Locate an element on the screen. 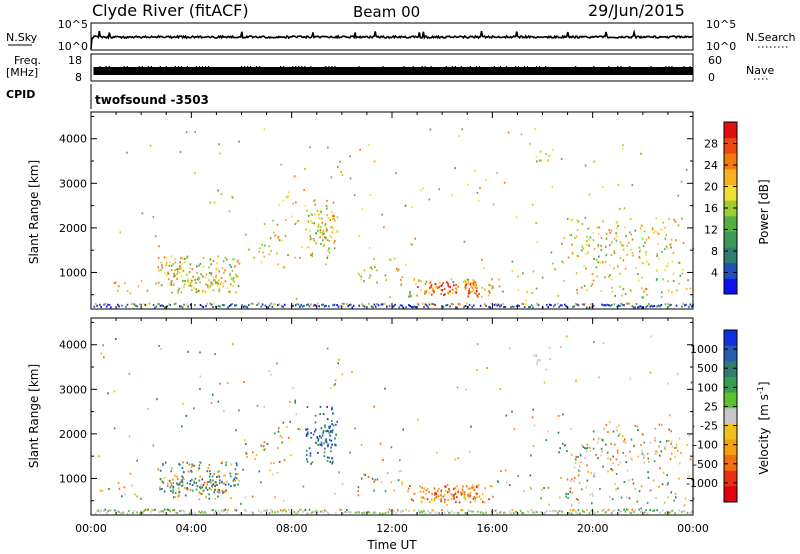  y-tick-label: 3000 is located at coordinates (73, 389).